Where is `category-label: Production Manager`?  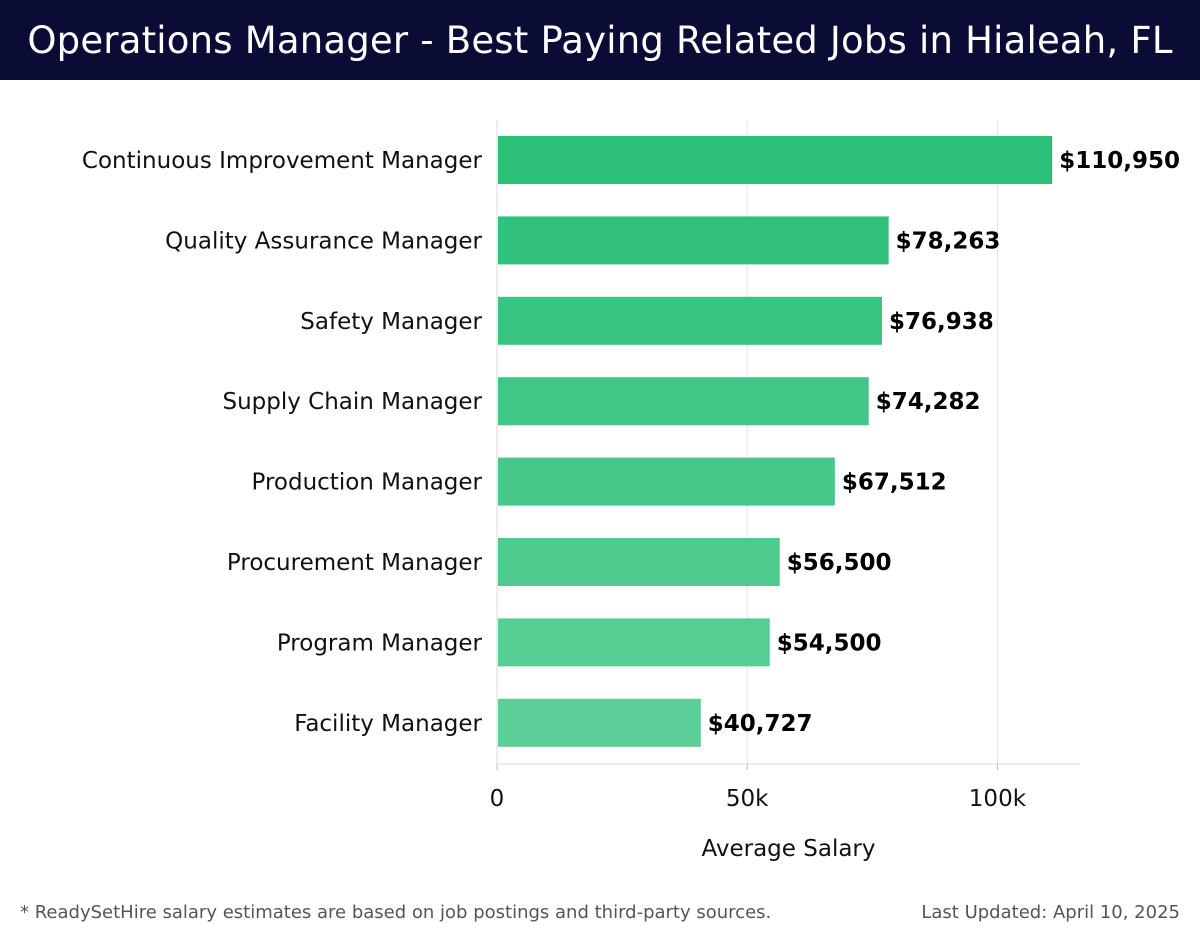 category-label: Production Manager is located at coordinates (367, 483).